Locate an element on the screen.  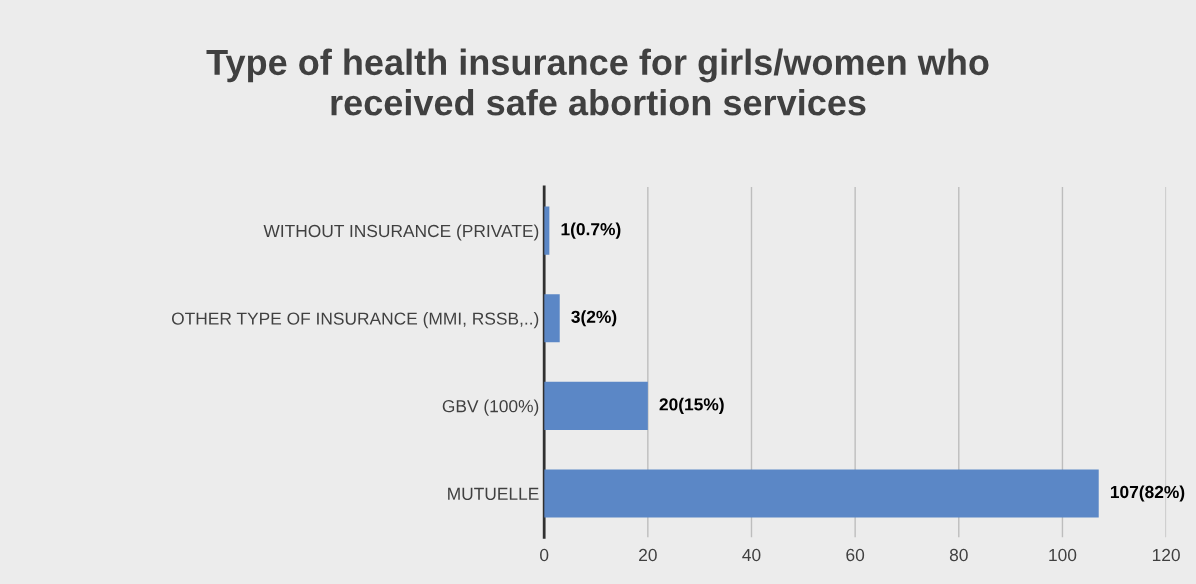
y-tick-label: GBV (100%) is located at coordinates (490, 407).